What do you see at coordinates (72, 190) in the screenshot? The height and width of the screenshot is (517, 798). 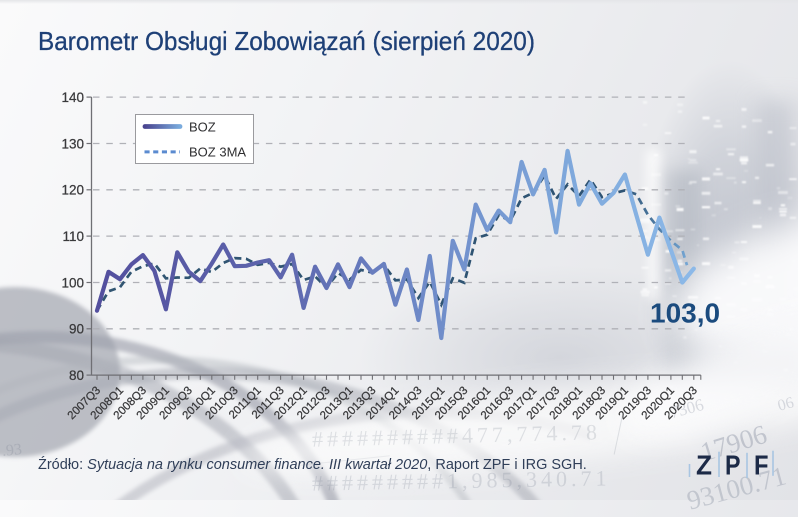 I see `svg-text: 120` at bounding box center [72, 190].